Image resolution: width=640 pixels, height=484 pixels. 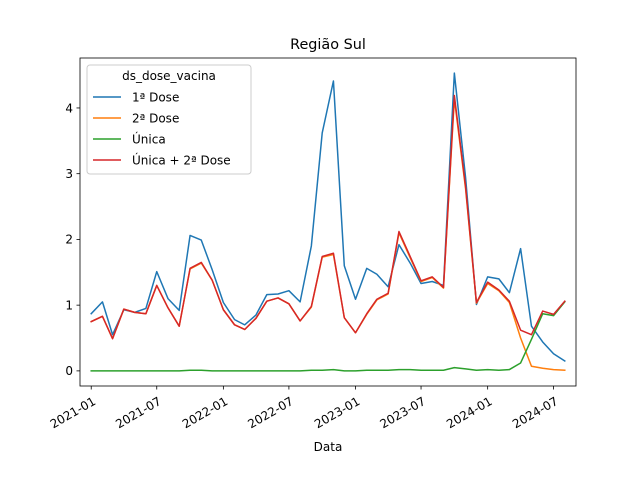 I want to click on x-axis-label: Data, so click(x=328, y=447).